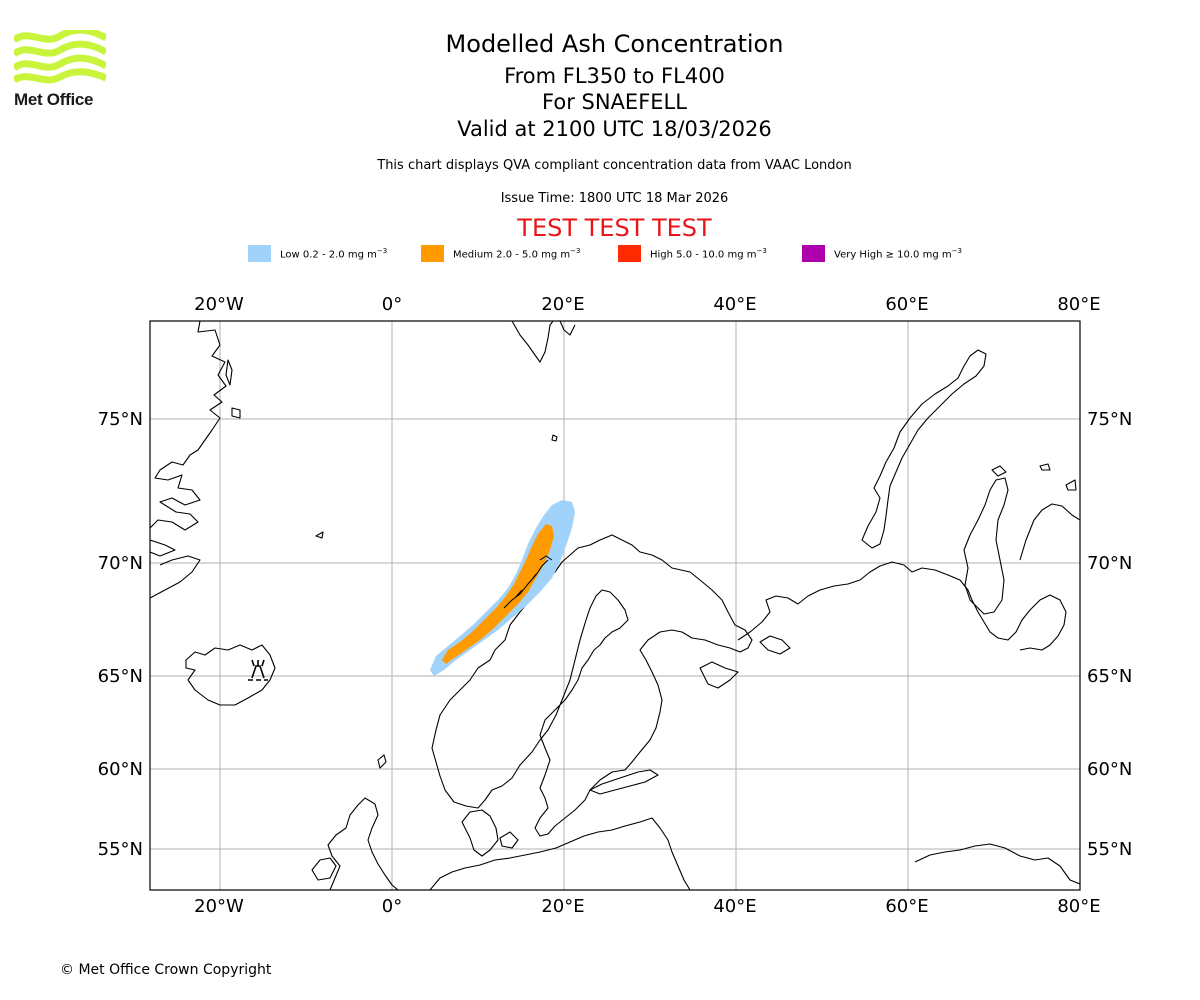 This screenshot has width=1200, height=1000. I want to click on coast-greenland, so click(188, 460).